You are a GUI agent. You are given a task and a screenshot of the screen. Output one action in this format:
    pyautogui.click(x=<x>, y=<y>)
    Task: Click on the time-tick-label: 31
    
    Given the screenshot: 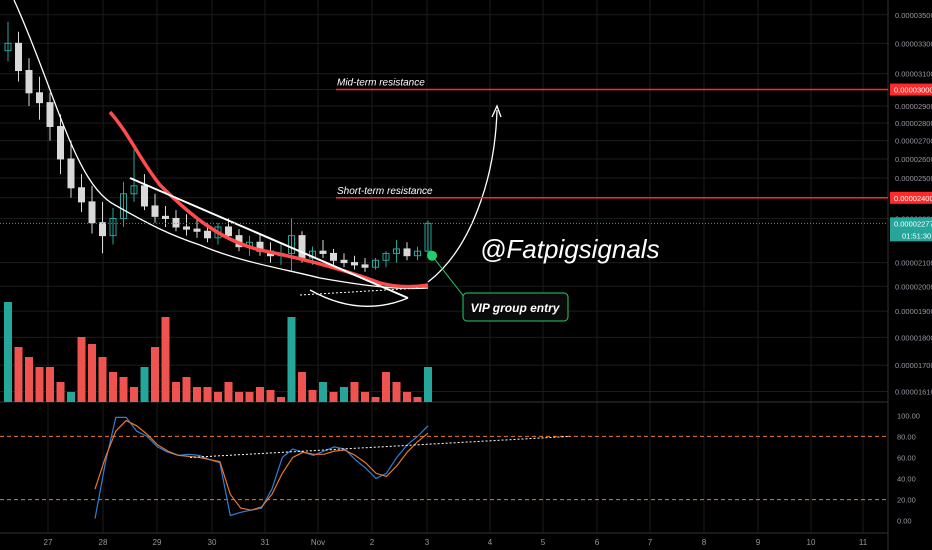 What is the action you would take?
    pyautogui.click(x=265, y=542)
    